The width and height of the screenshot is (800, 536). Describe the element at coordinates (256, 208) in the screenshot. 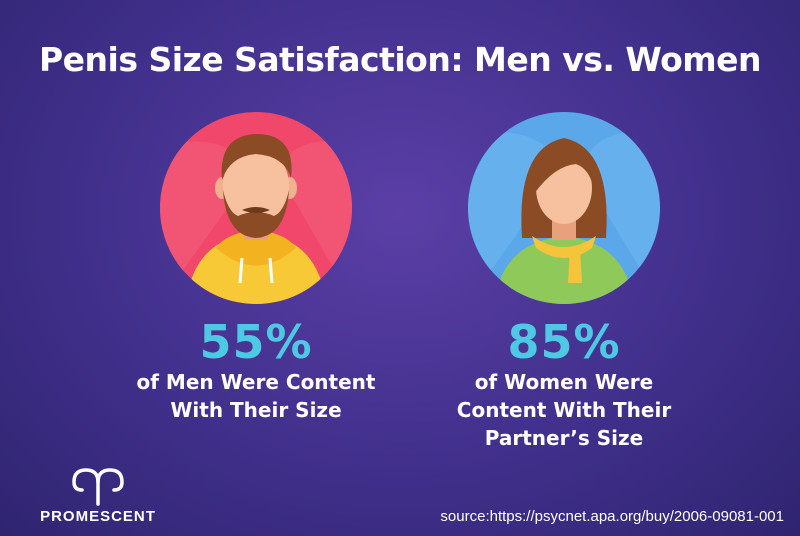

I see `man-avatar-icon` at that location.